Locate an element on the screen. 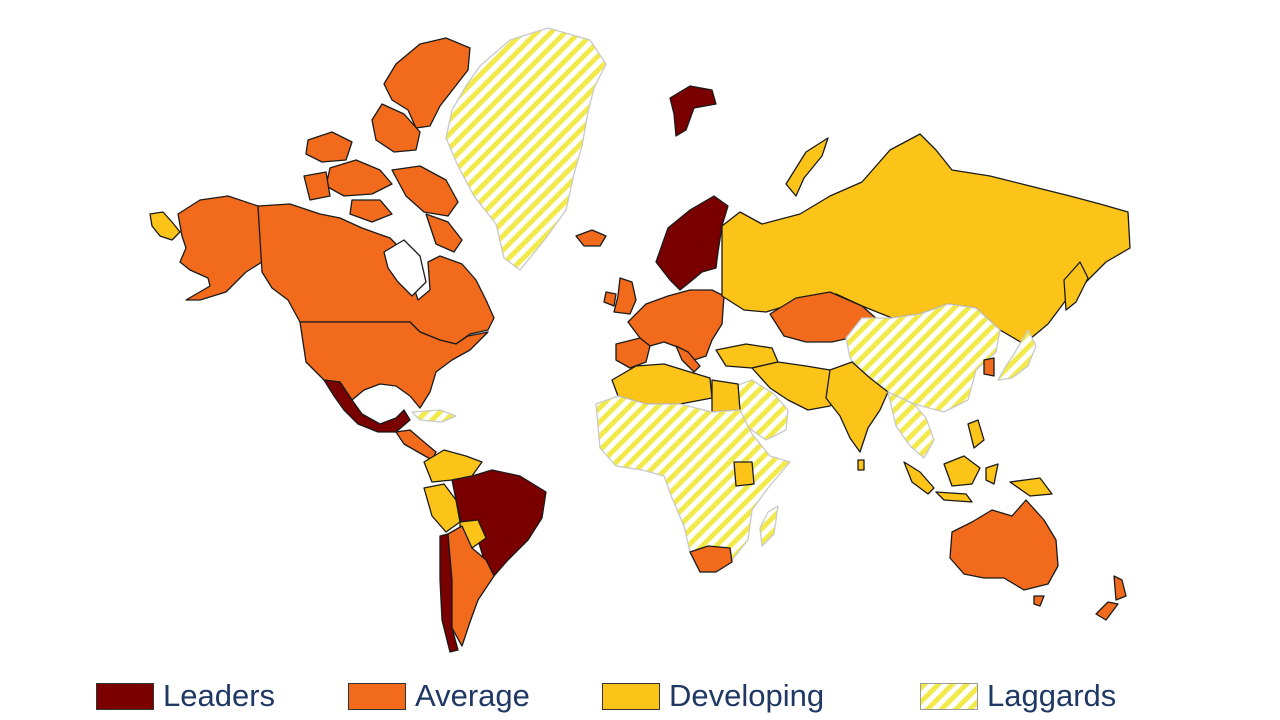 This screenshot has height=720, width=1280. legend-item-developing: Developing is located at coordinates (713, 696).